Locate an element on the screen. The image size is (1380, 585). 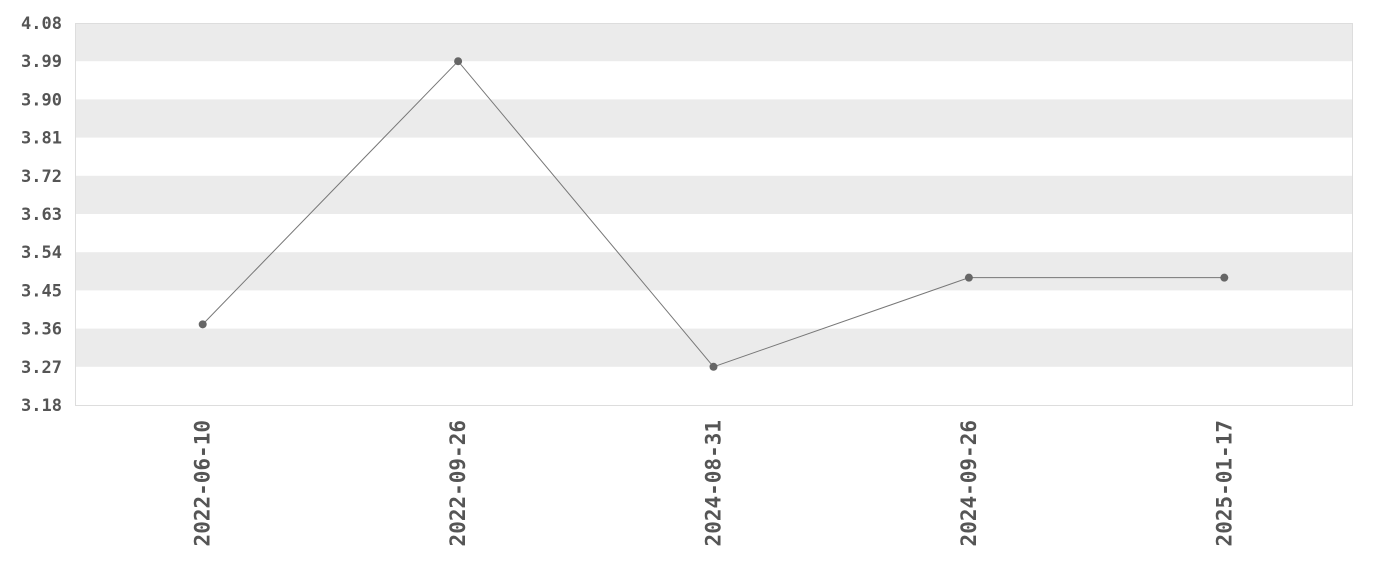
x-tick-label: 2024-09-26 is located at coordinates (969, 483).